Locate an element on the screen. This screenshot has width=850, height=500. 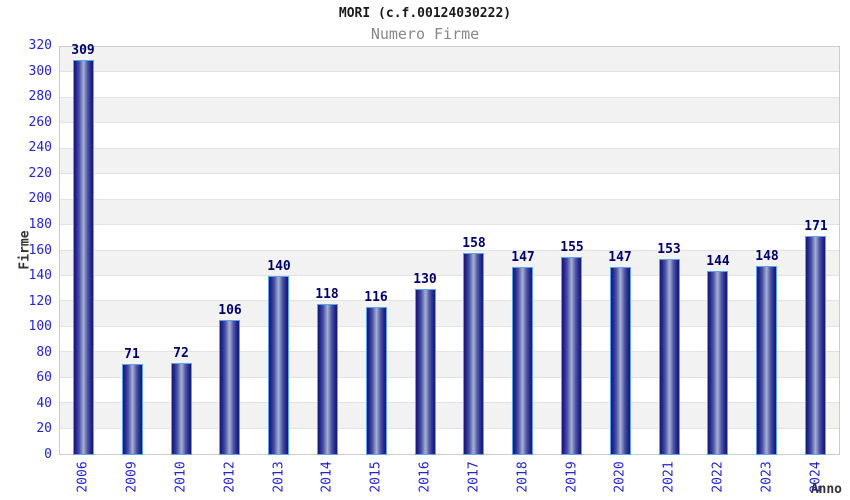
bar-2017 is located at coordinates (473, 354).